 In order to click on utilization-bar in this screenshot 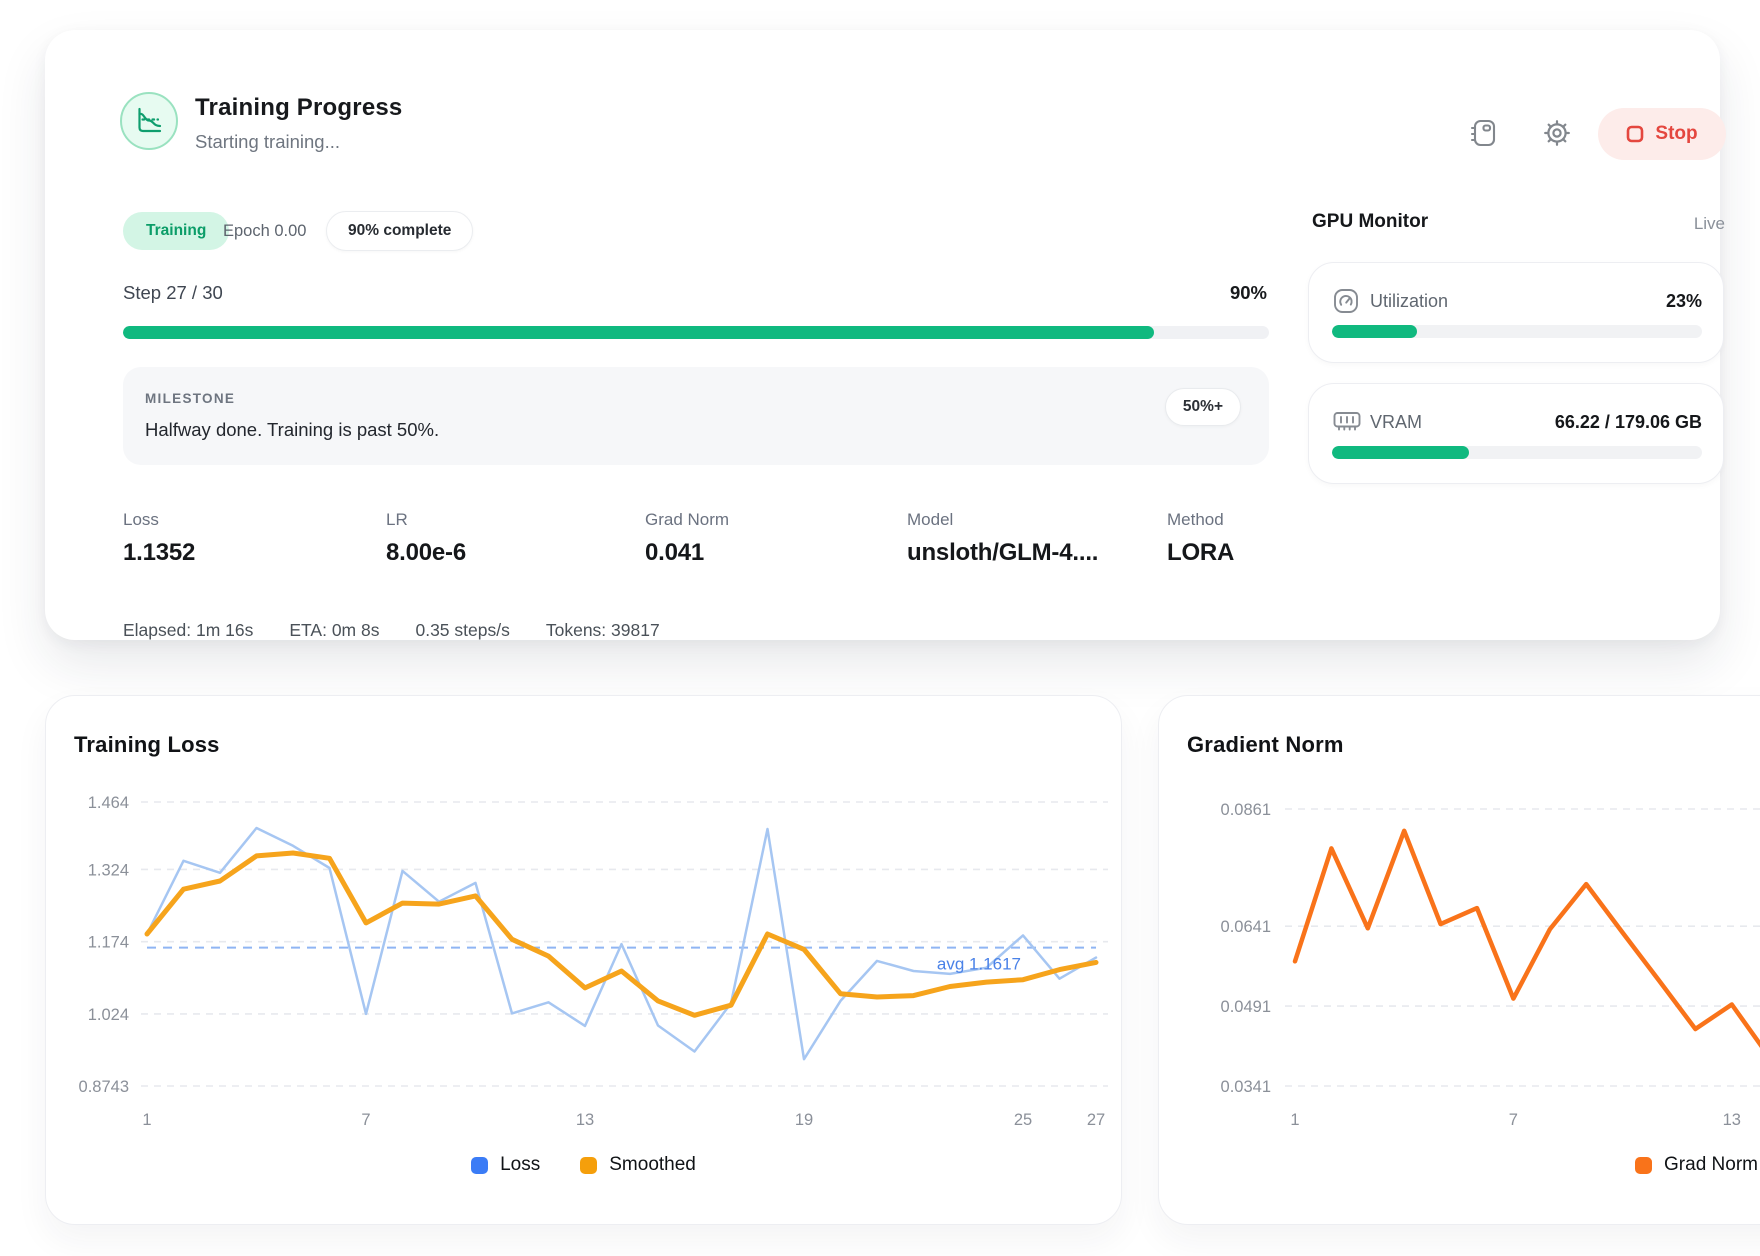, I will do `click(1517, 331)`.